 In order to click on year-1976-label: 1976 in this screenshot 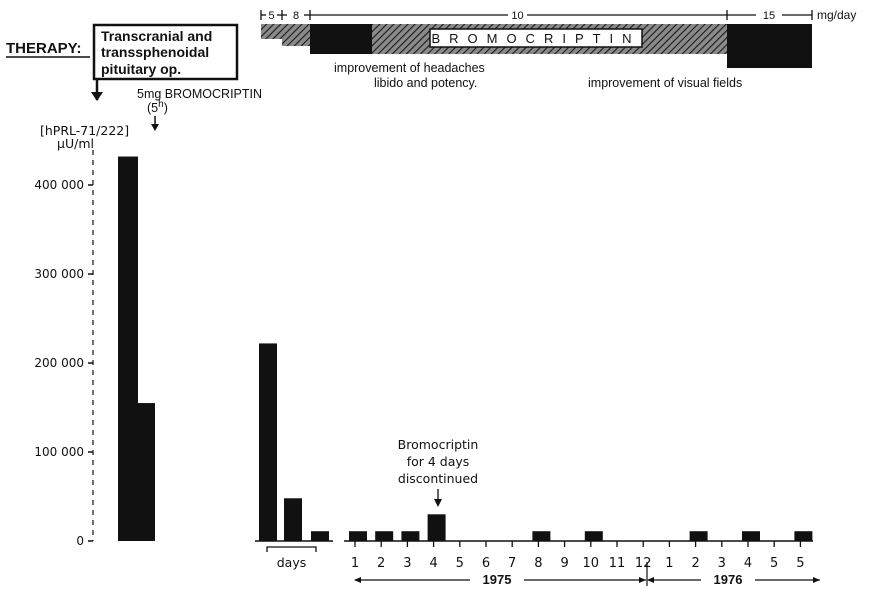, I will do `click(728, 579)`.